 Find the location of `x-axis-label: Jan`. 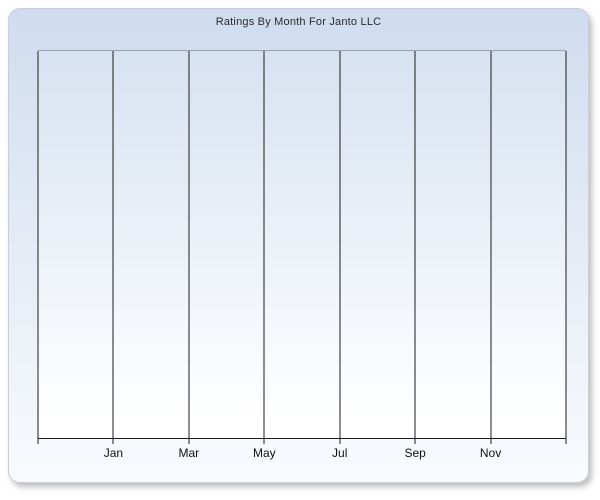

x-axis-label: Jan is located at coordinates (113, 453).